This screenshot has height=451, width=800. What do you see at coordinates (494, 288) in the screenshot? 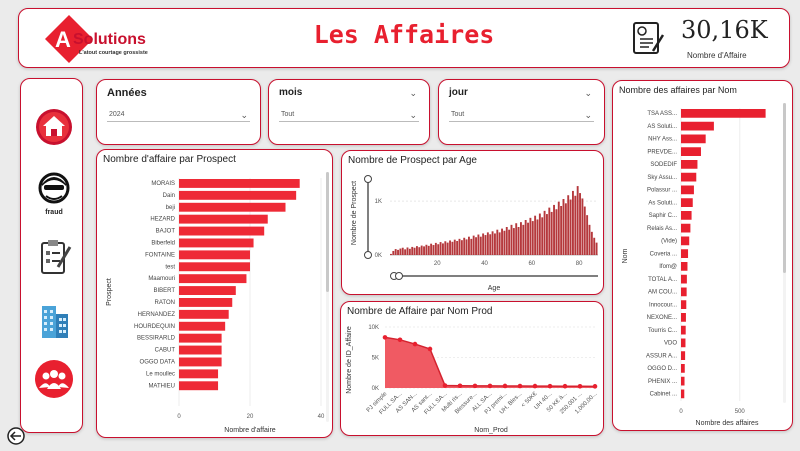
I see `x-axis-title: Age` at bounding box center [494, 288].